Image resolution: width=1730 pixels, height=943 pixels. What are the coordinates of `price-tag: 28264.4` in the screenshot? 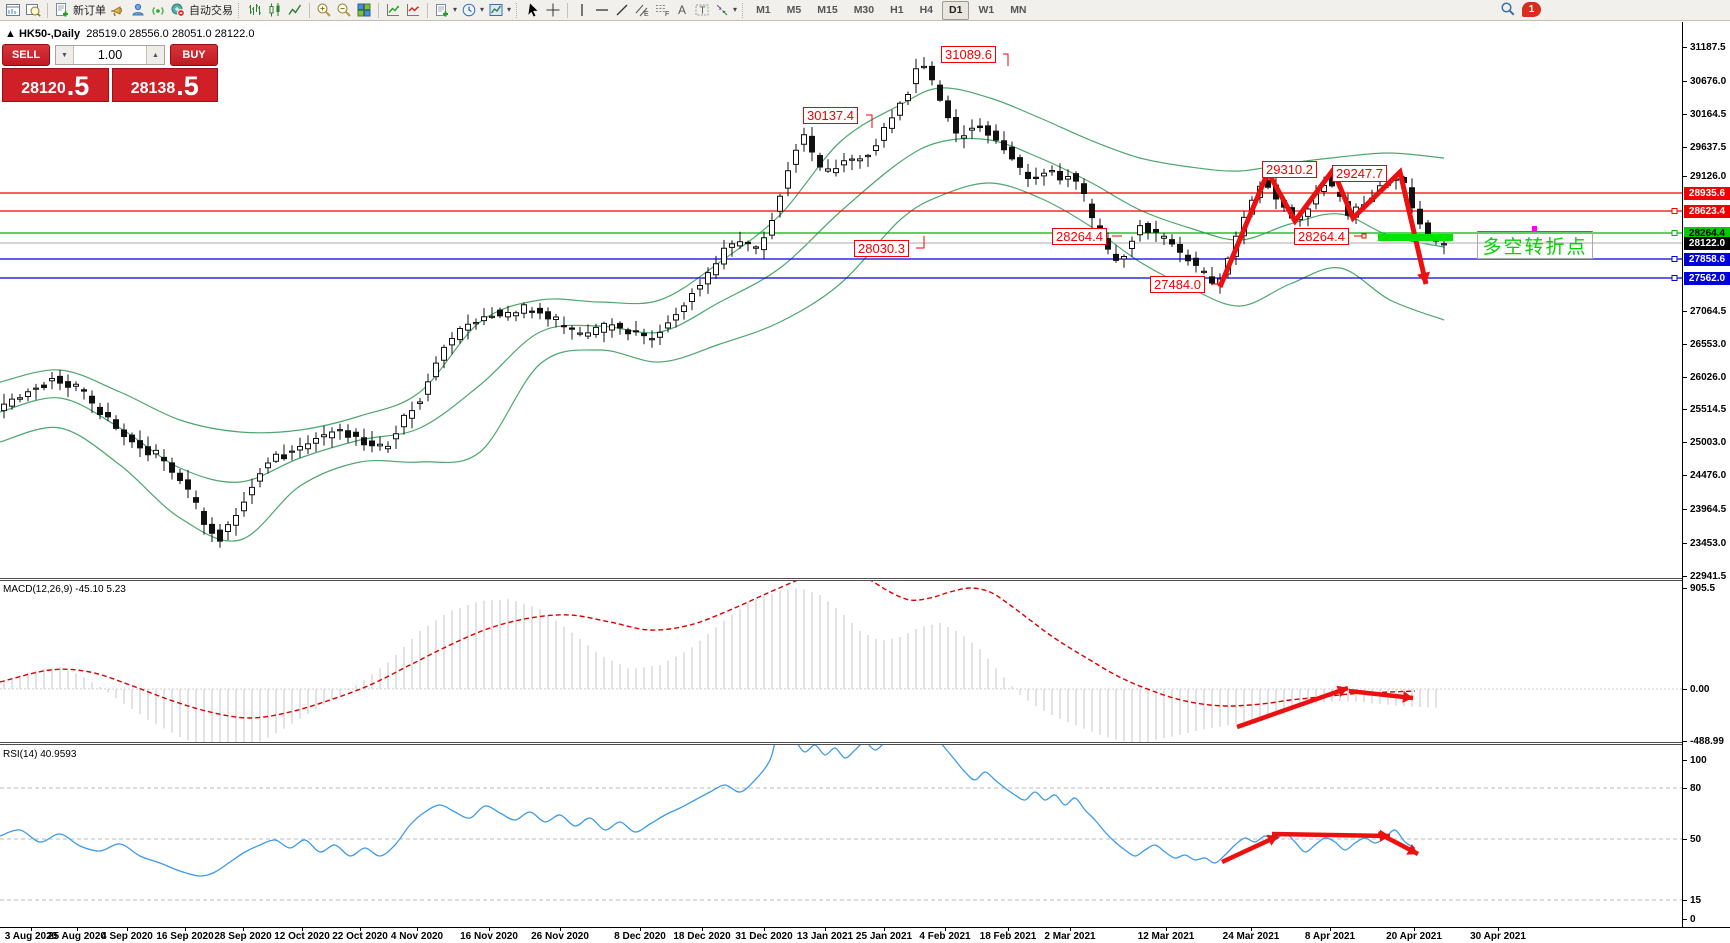 It's located at (1707, 233).